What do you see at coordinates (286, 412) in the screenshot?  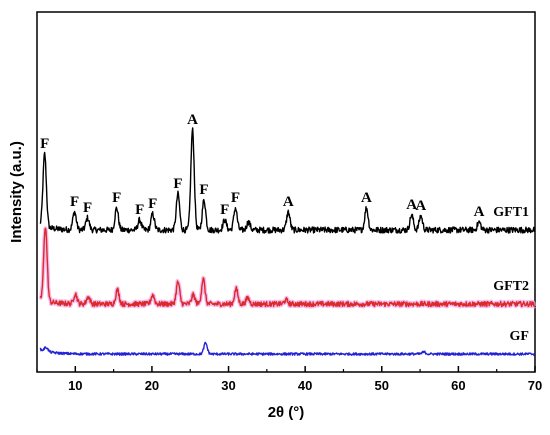 I see `x-axis-title: 2θ (°)` at bounding box center [286, 412].